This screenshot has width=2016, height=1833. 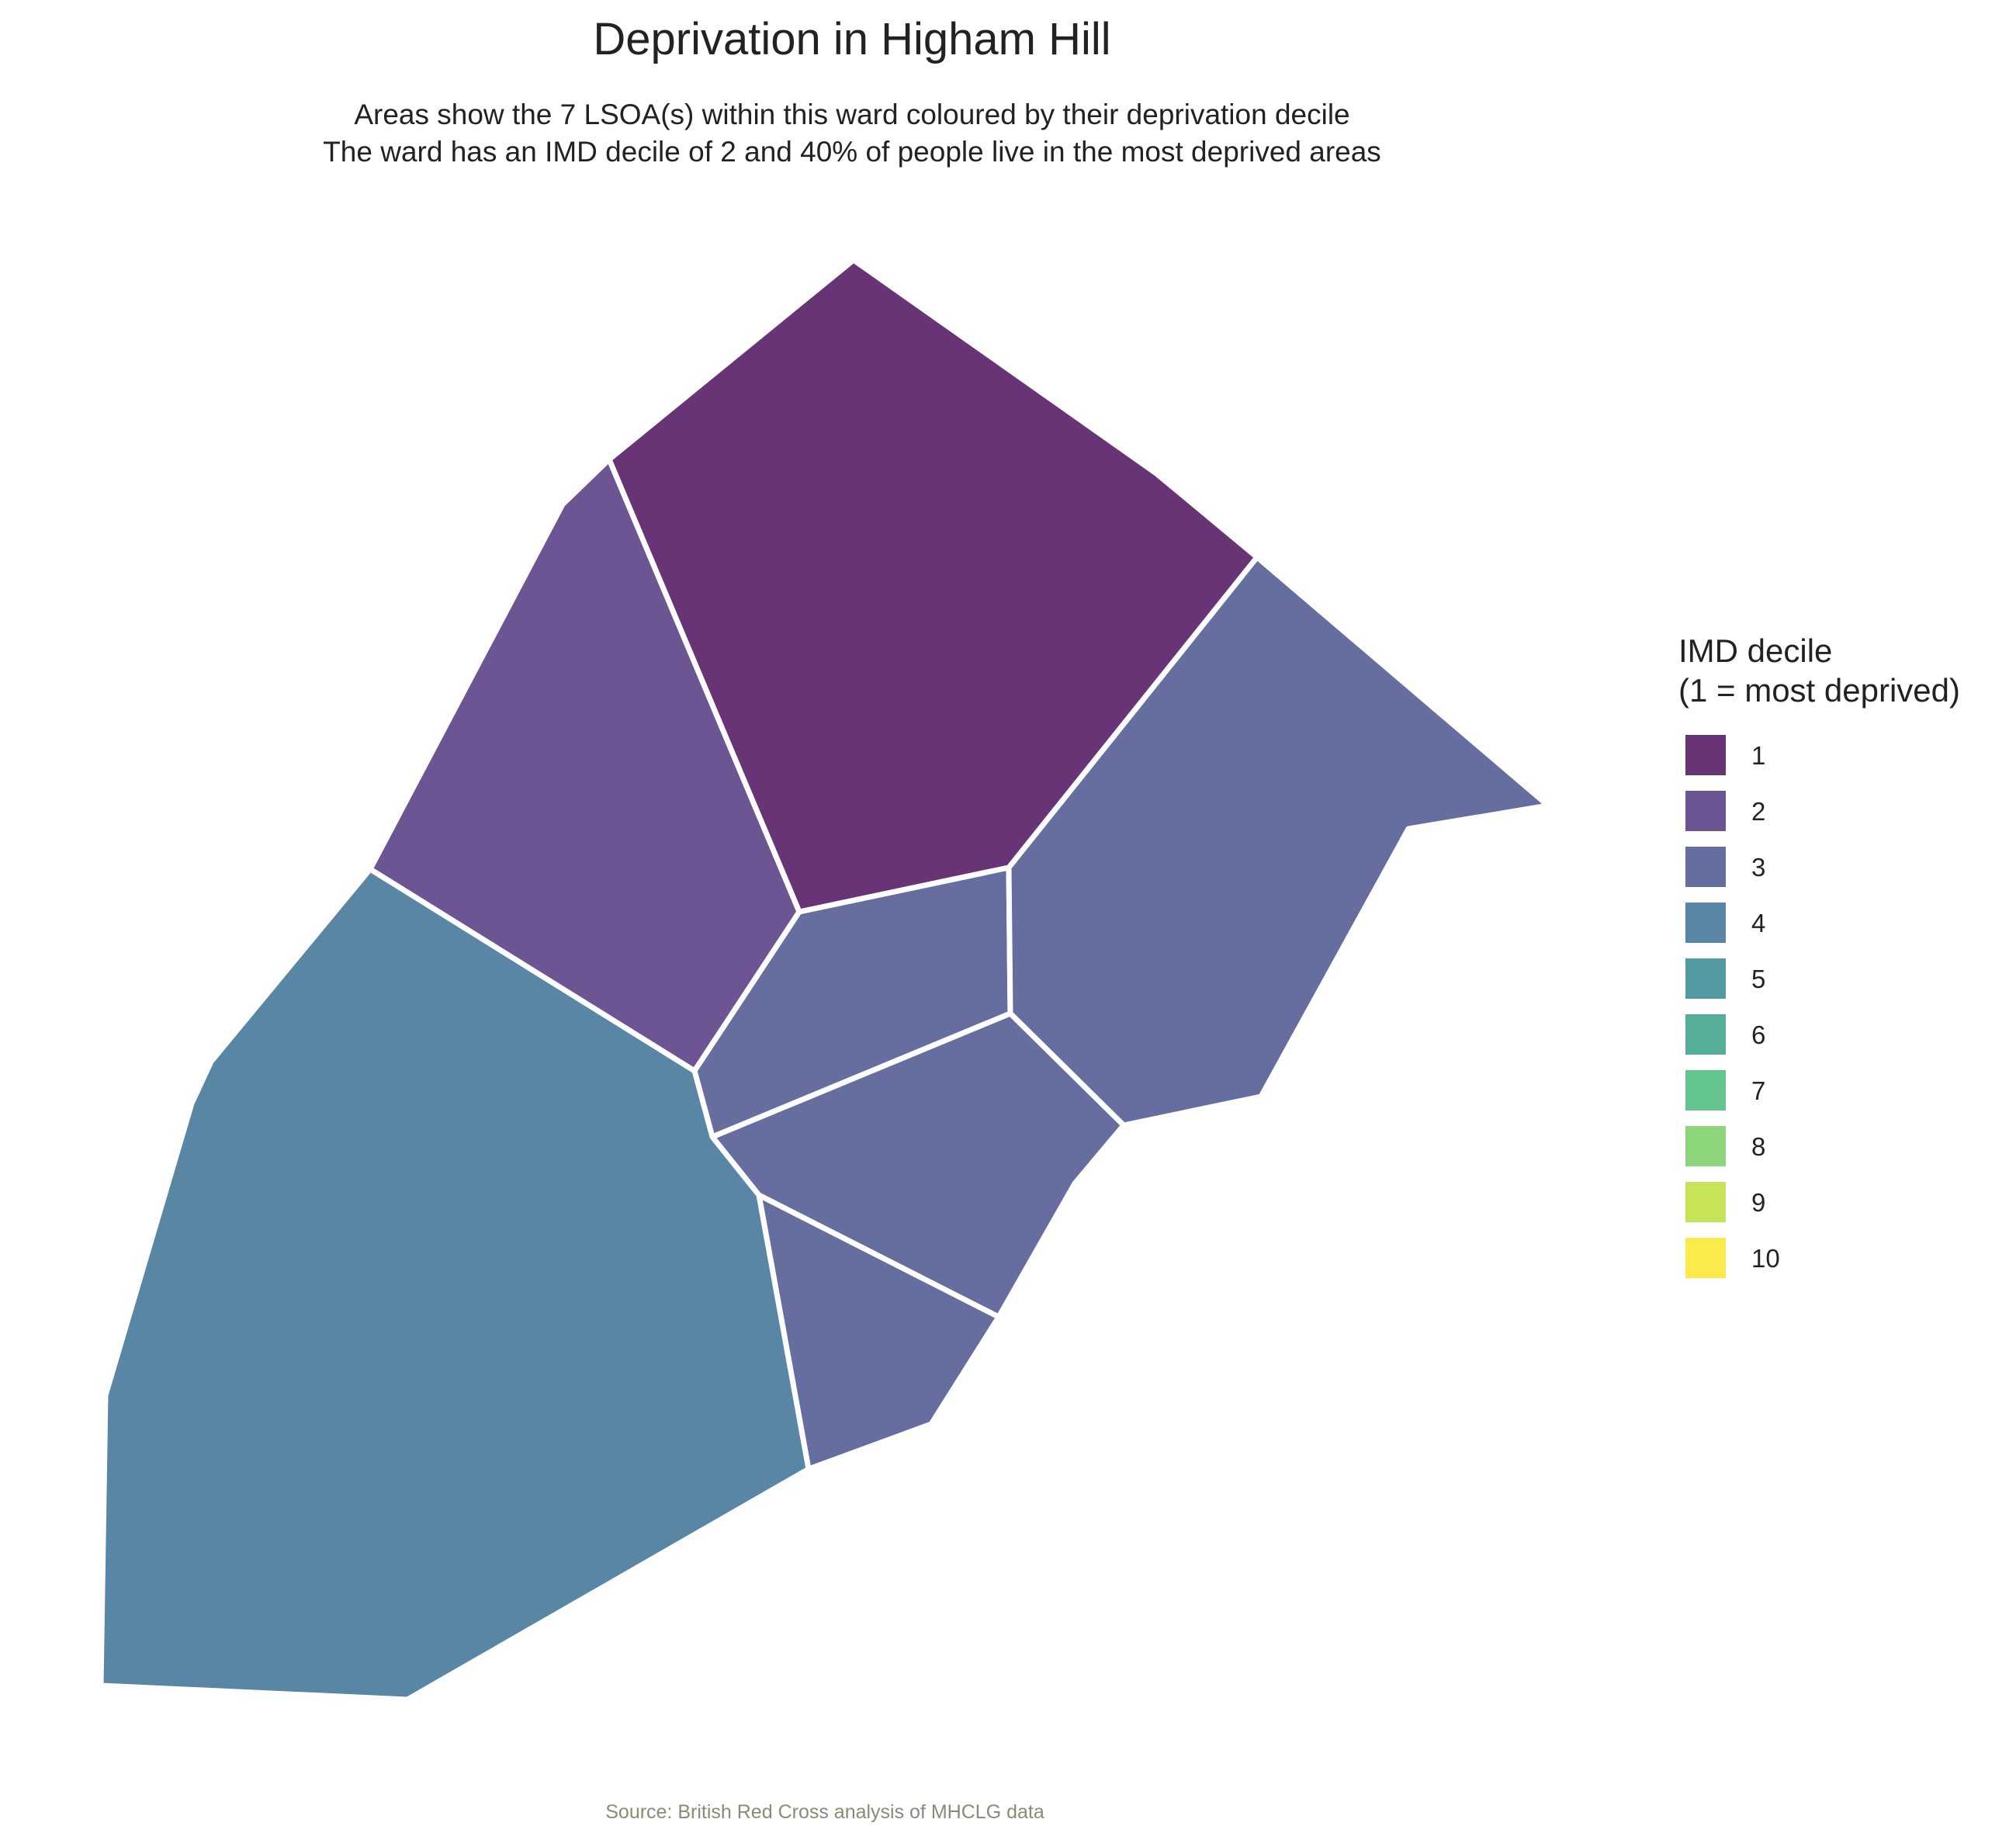 What do you see at coordinates (1758, 1034) in the screenshot?
I see `legend-label-6: 6` at bounding box center [1758, 1034].